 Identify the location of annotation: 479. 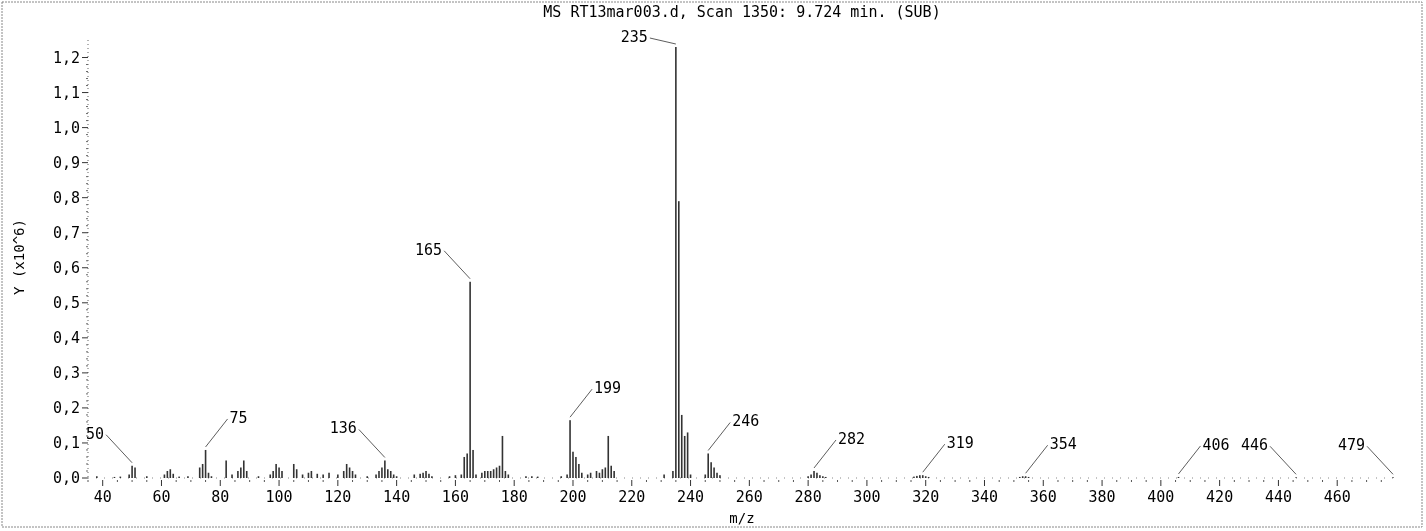
(1351, 445).